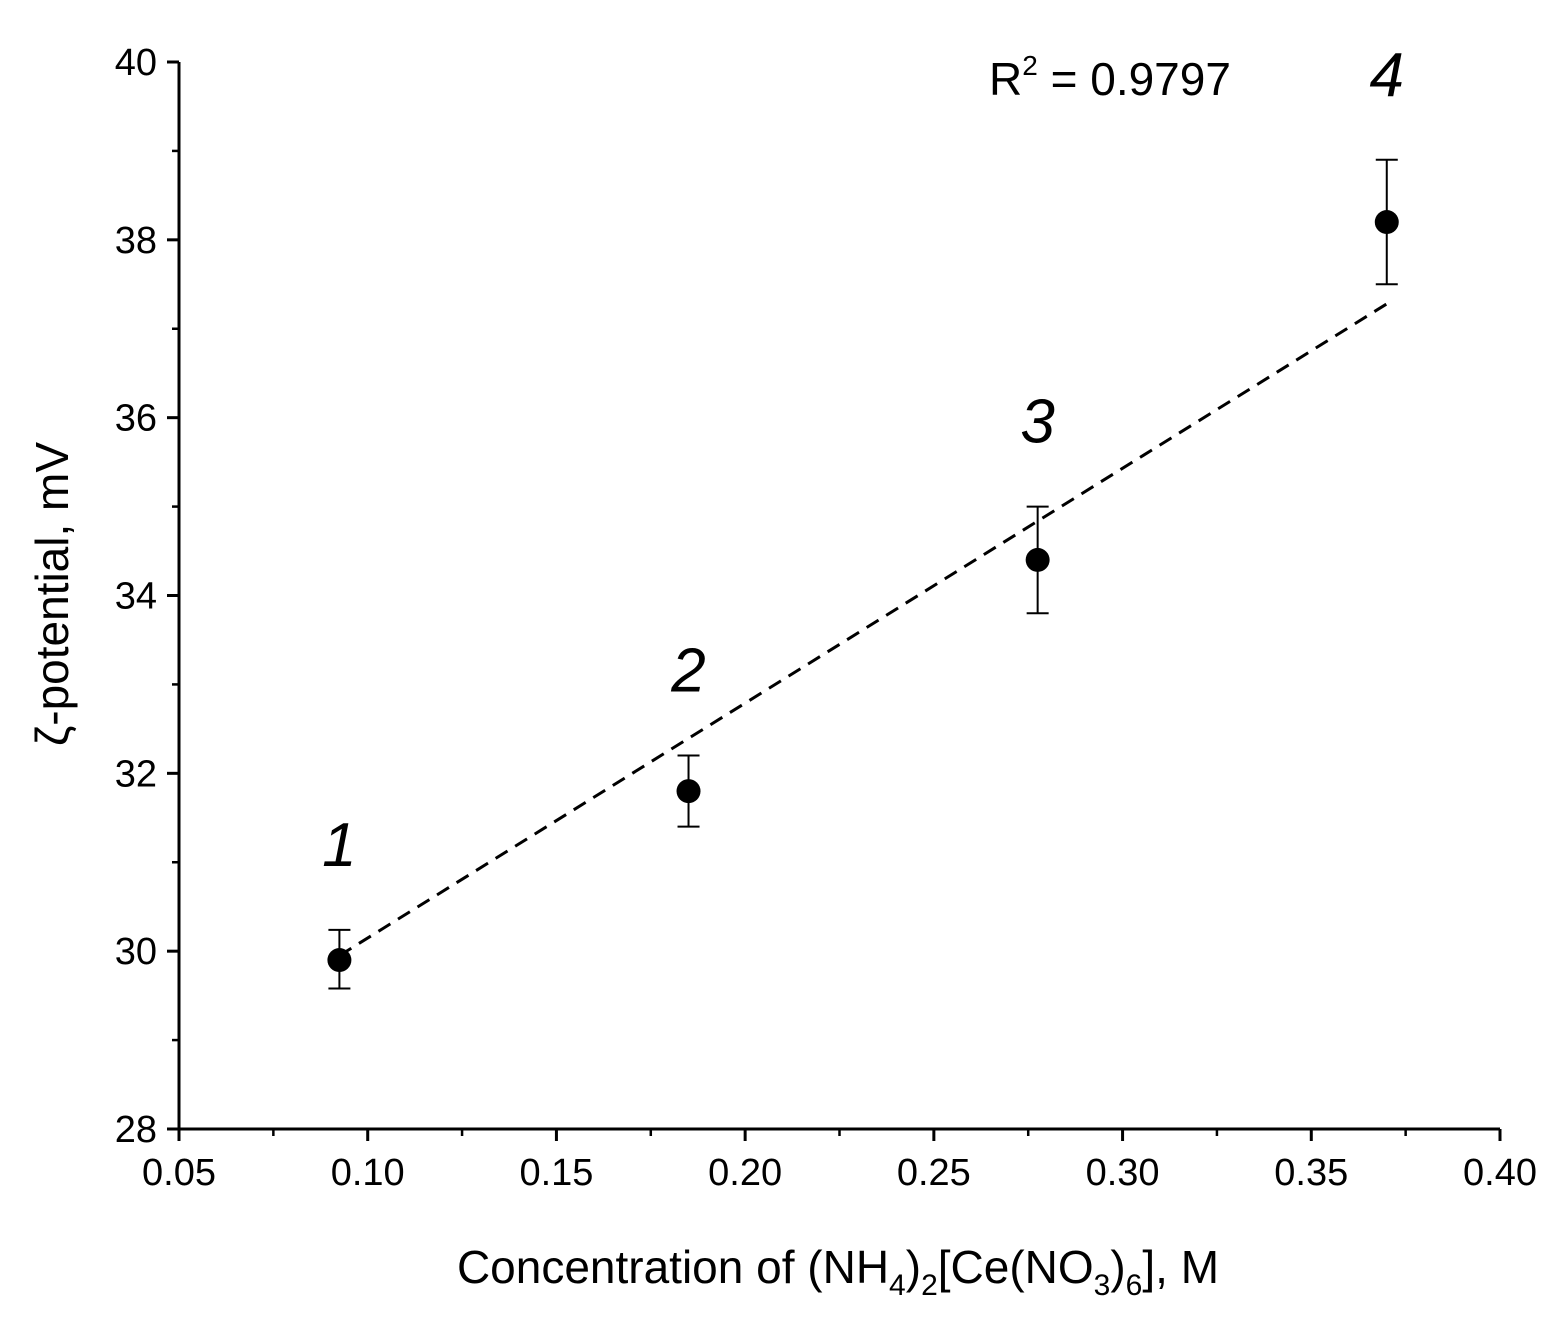  Describe the element at coordinates (136, 63) in the screenshot. I see `y-tick-label: 40` at that location.